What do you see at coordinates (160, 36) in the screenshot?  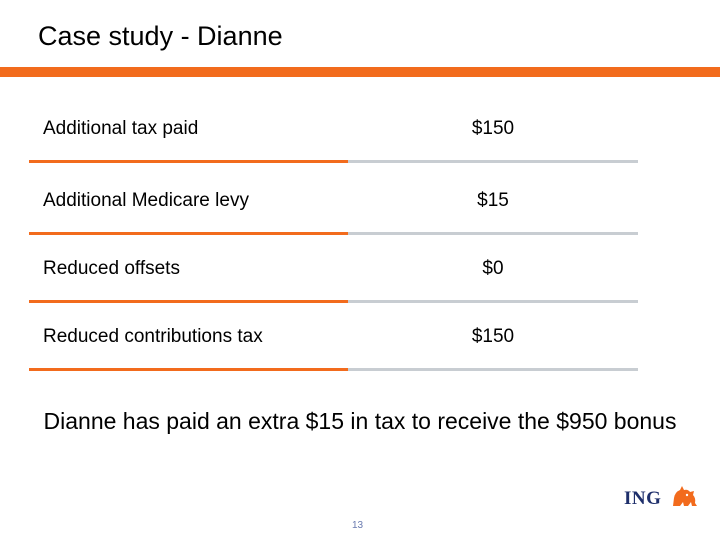 I see `slide-title: Case study - Dianne` at bounding box center [160, 36].